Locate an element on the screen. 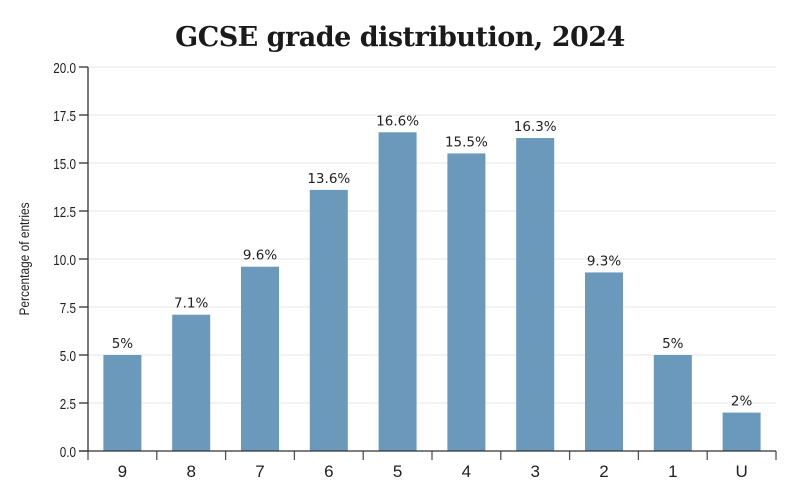 The height and width of the screenshot is (499, 800). x-tick-label: 4 is located at coordinates (466, 471).